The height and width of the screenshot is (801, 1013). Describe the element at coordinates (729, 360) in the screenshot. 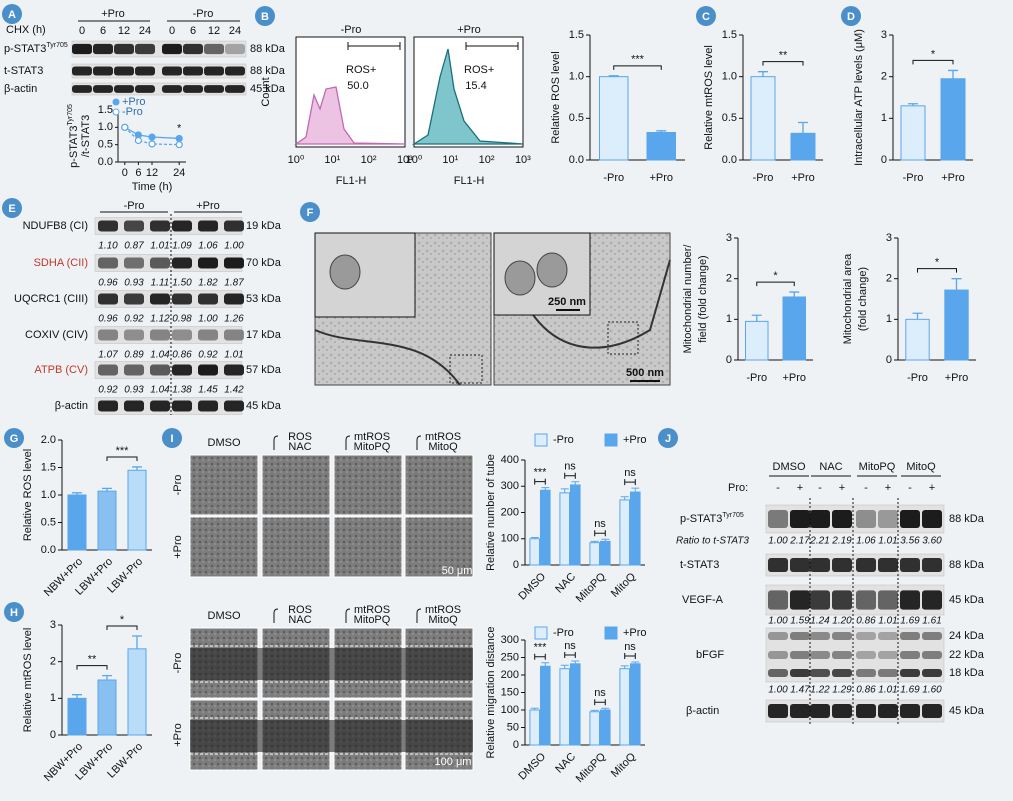

I see `y-tick-label: 0` at that location.